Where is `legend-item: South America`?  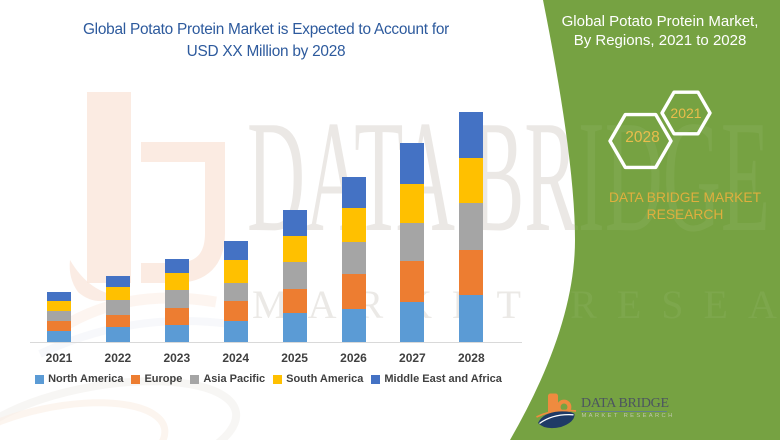 legend-item: South America is located at coordinates (318, 379).